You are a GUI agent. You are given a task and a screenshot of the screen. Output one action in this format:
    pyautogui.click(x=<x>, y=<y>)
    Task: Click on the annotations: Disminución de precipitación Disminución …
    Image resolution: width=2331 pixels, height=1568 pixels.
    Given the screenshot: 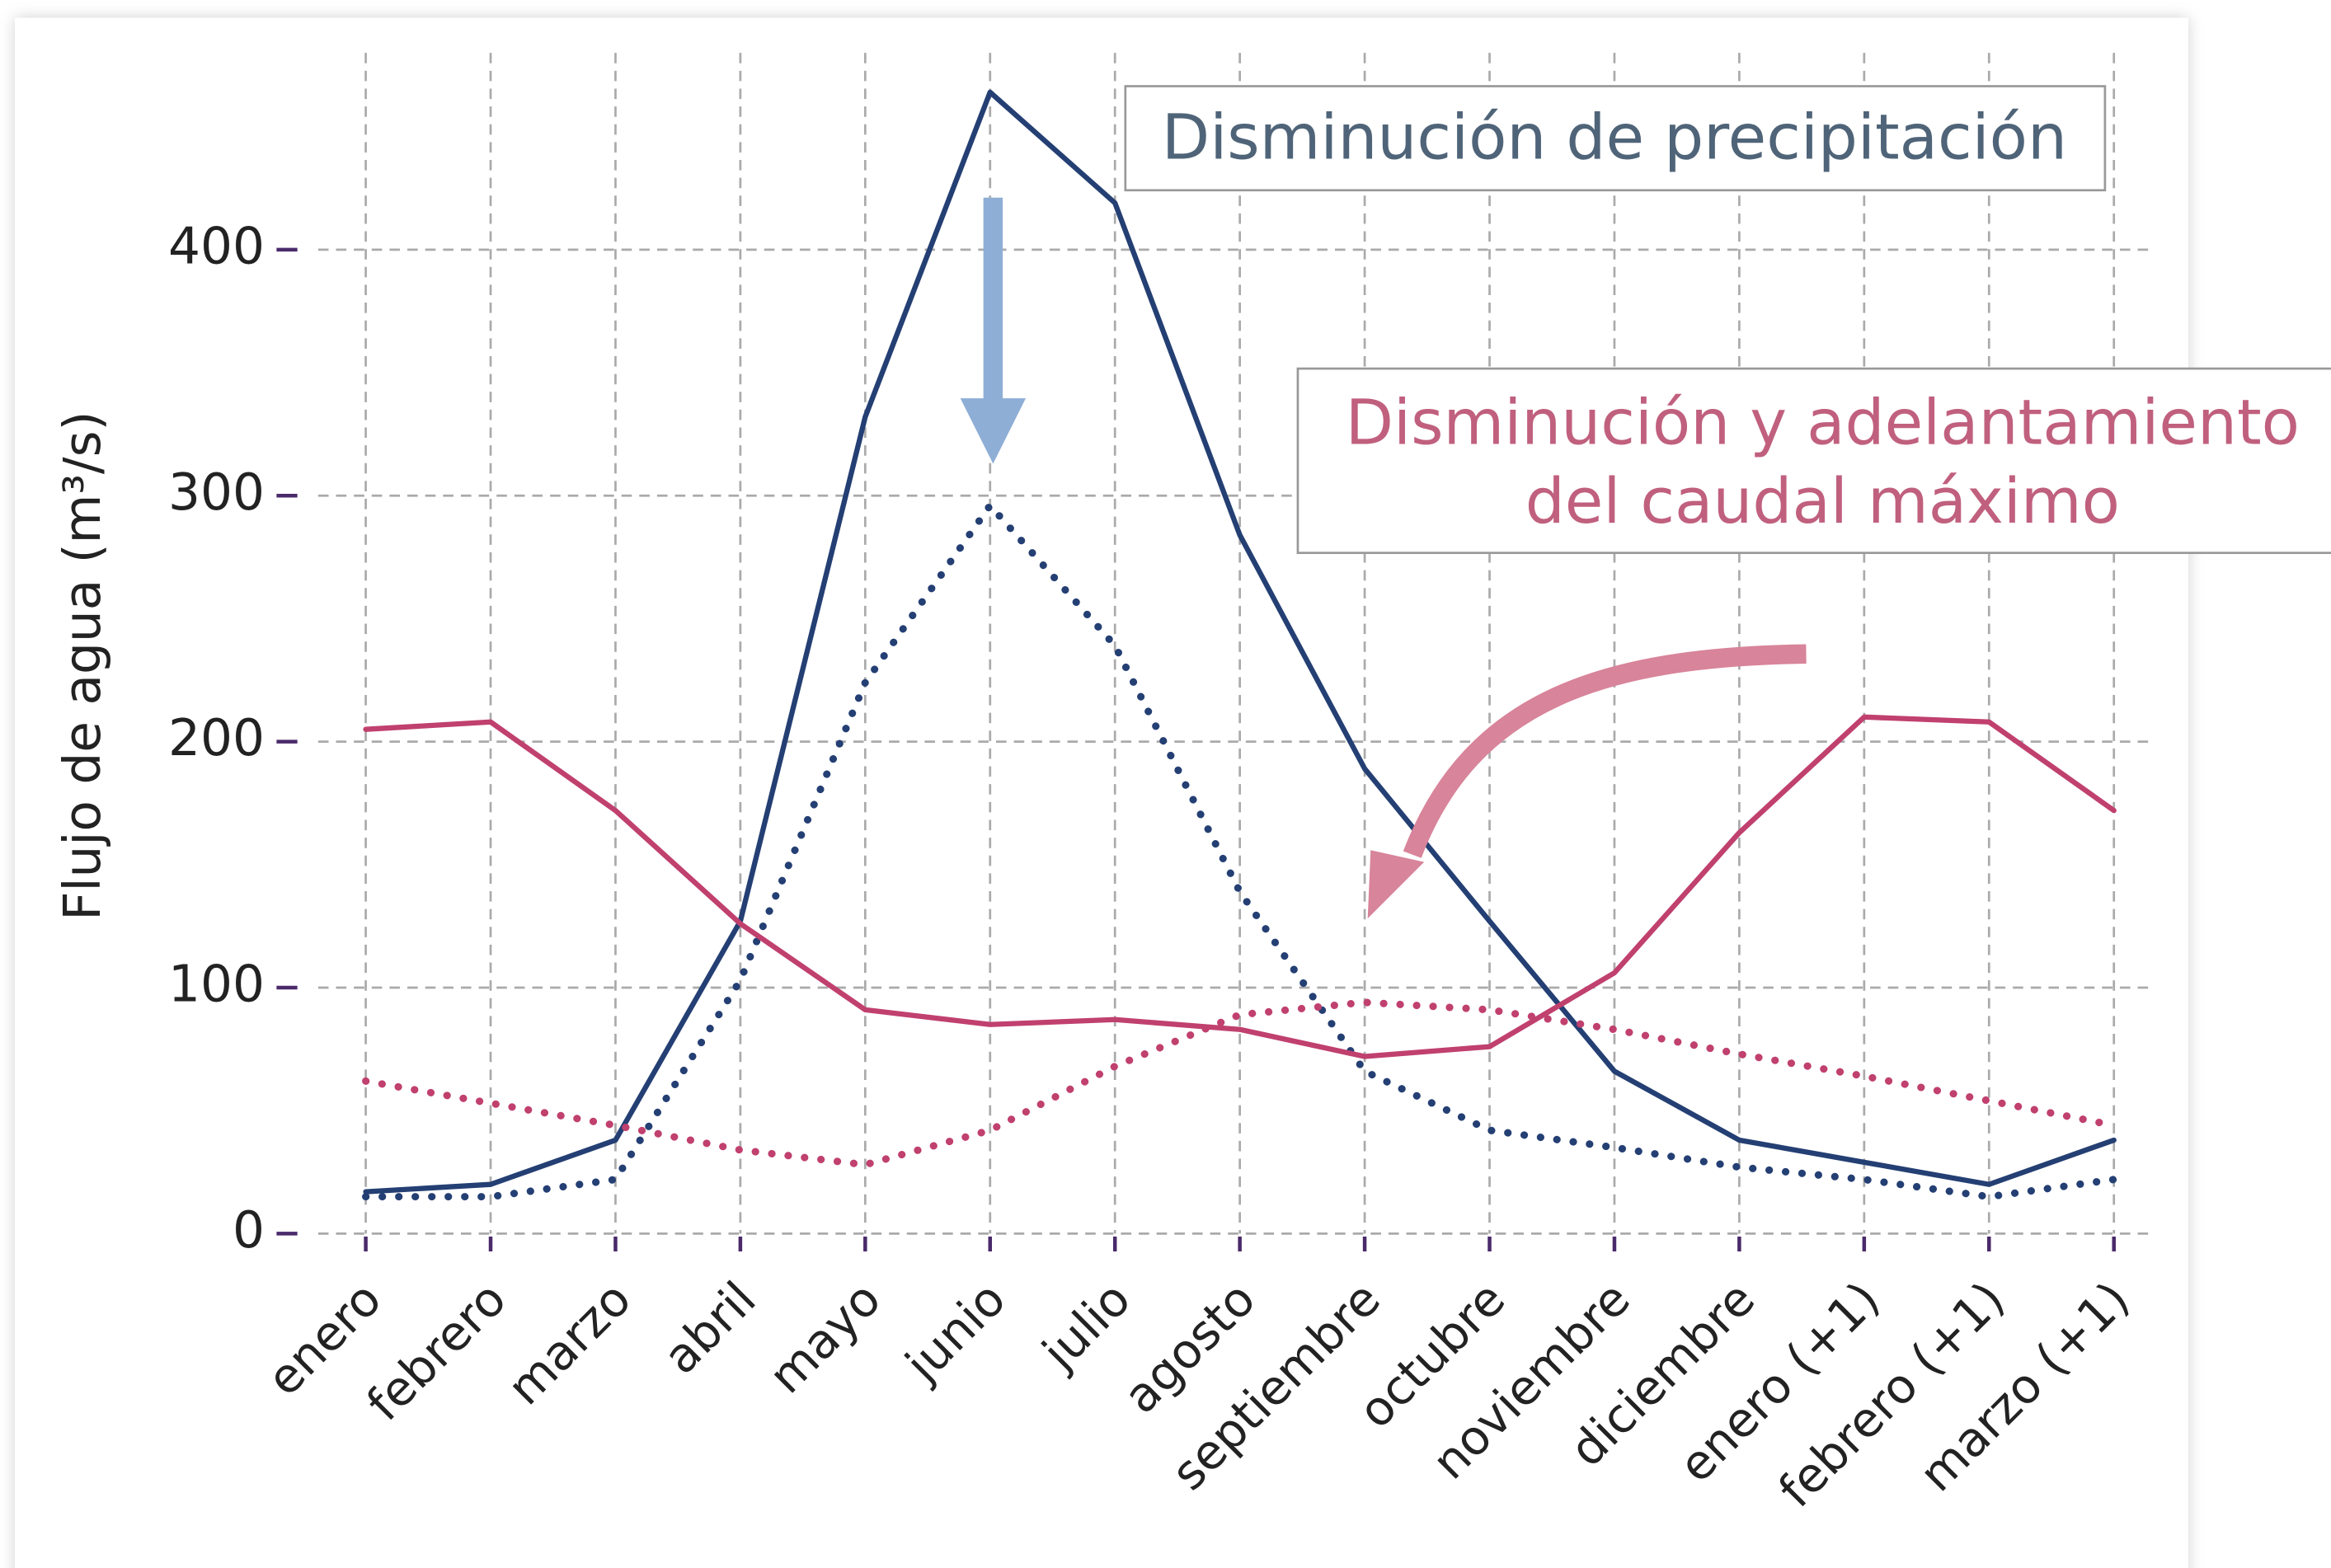 What is the action you would take?
    pyautogui.click(x=1731, y=319)
    